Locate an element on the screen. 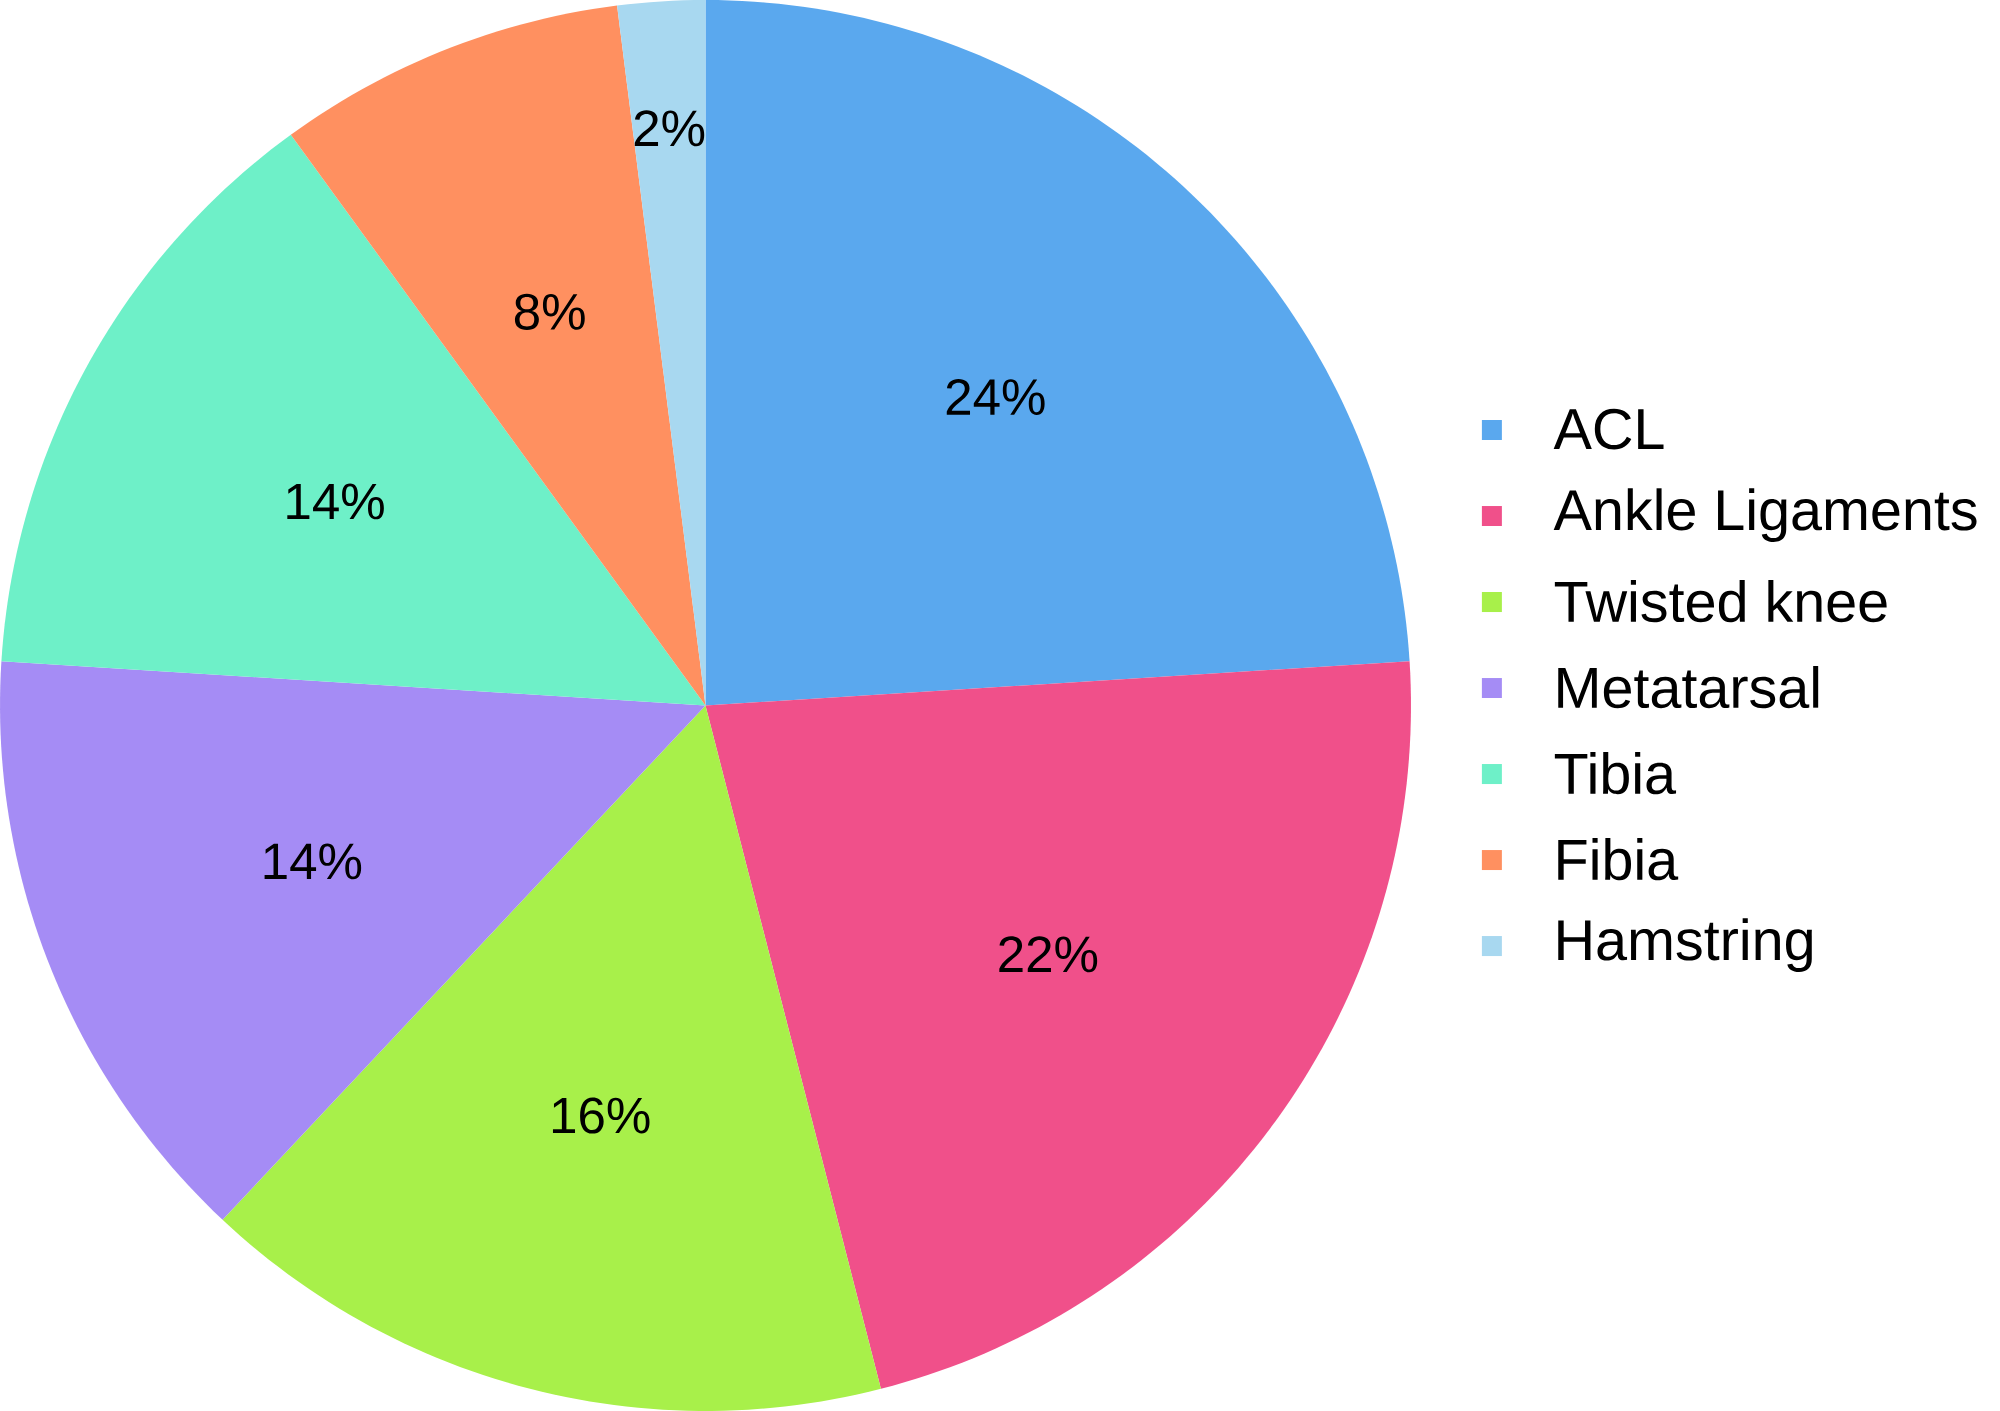  data-label: 24% is located at coordinates (995, 396).